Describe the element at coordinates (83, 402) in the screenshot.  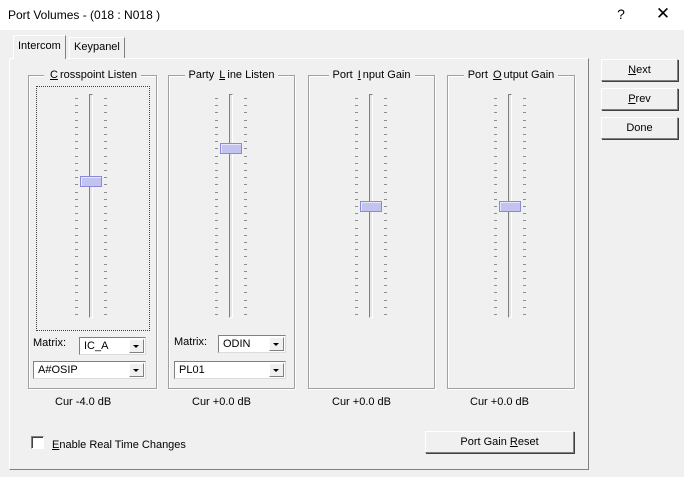
I see `crosspoint-current-value: Cur -4.0 dB` at that location.